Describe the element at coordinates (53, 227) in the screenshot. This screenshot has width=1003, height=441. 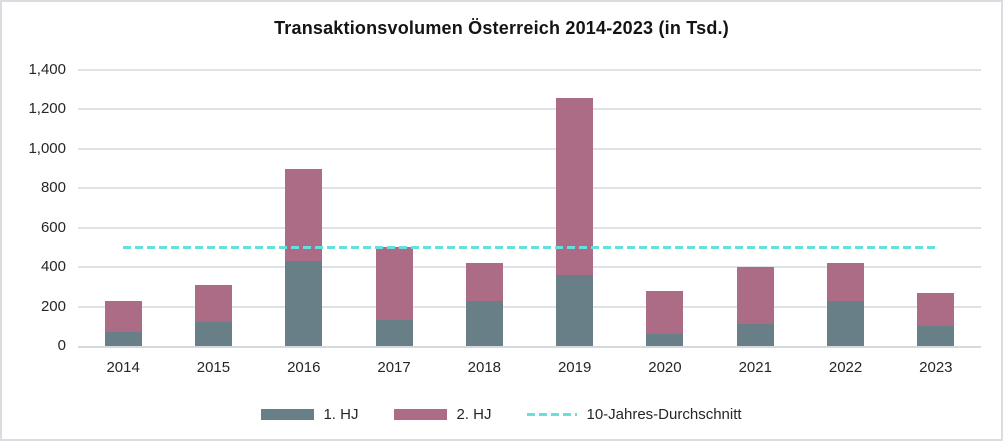
I see `y-tick-label: 600` at that location.